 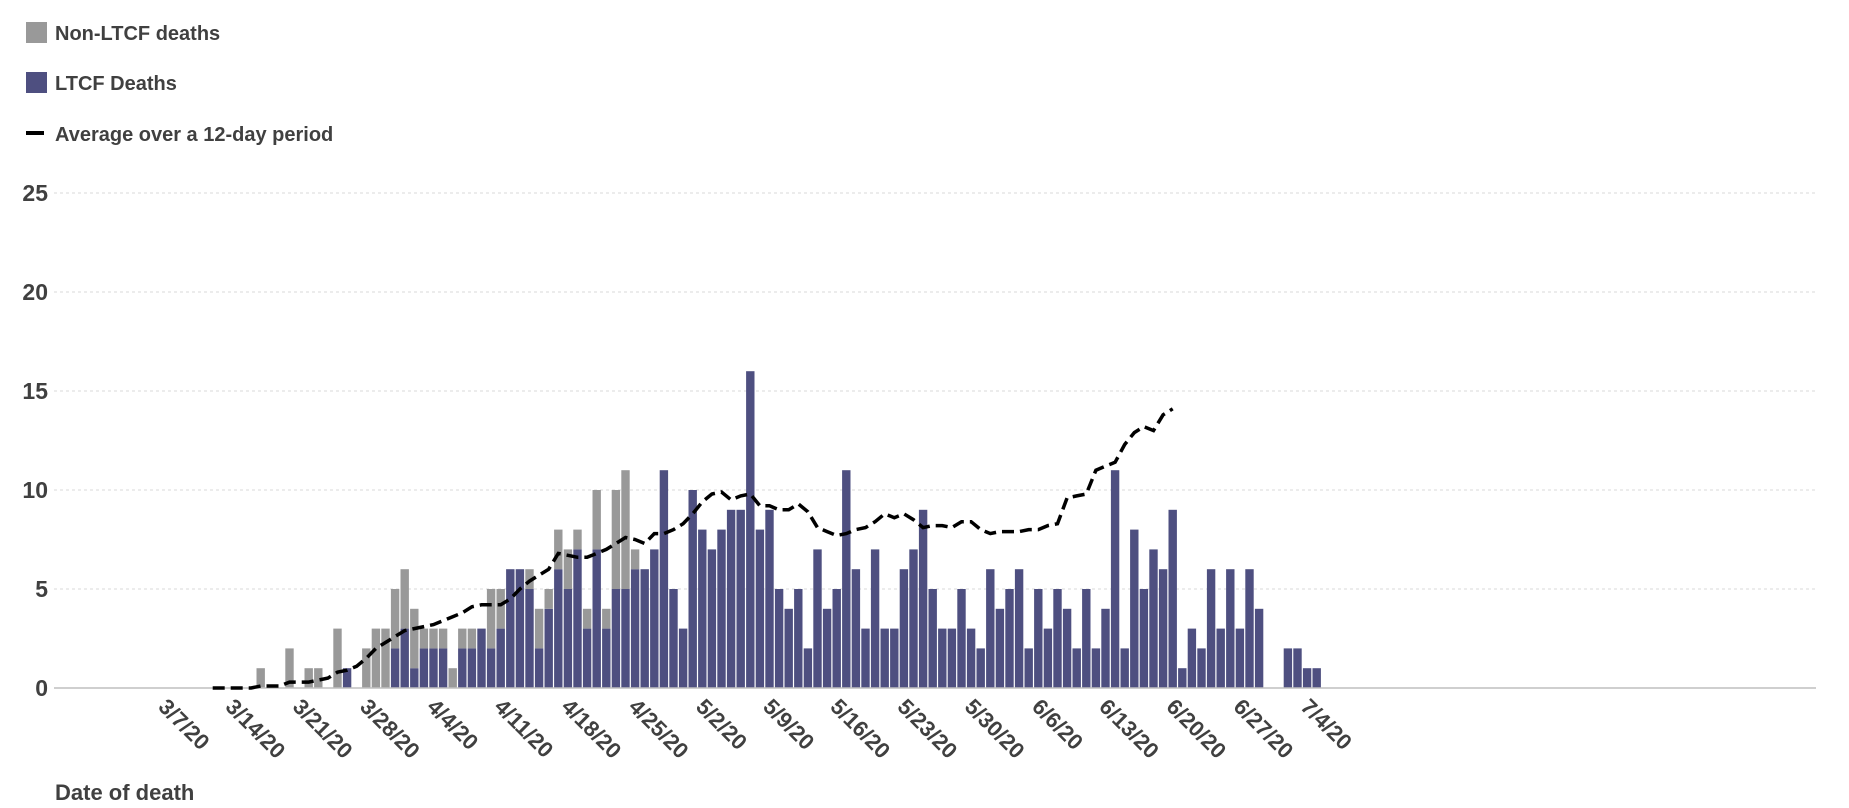 What do you see at coordinates (995, 729) in the screenshot?
I see `x-tick-label: 5/30/20` at bounding box center [995, 729].